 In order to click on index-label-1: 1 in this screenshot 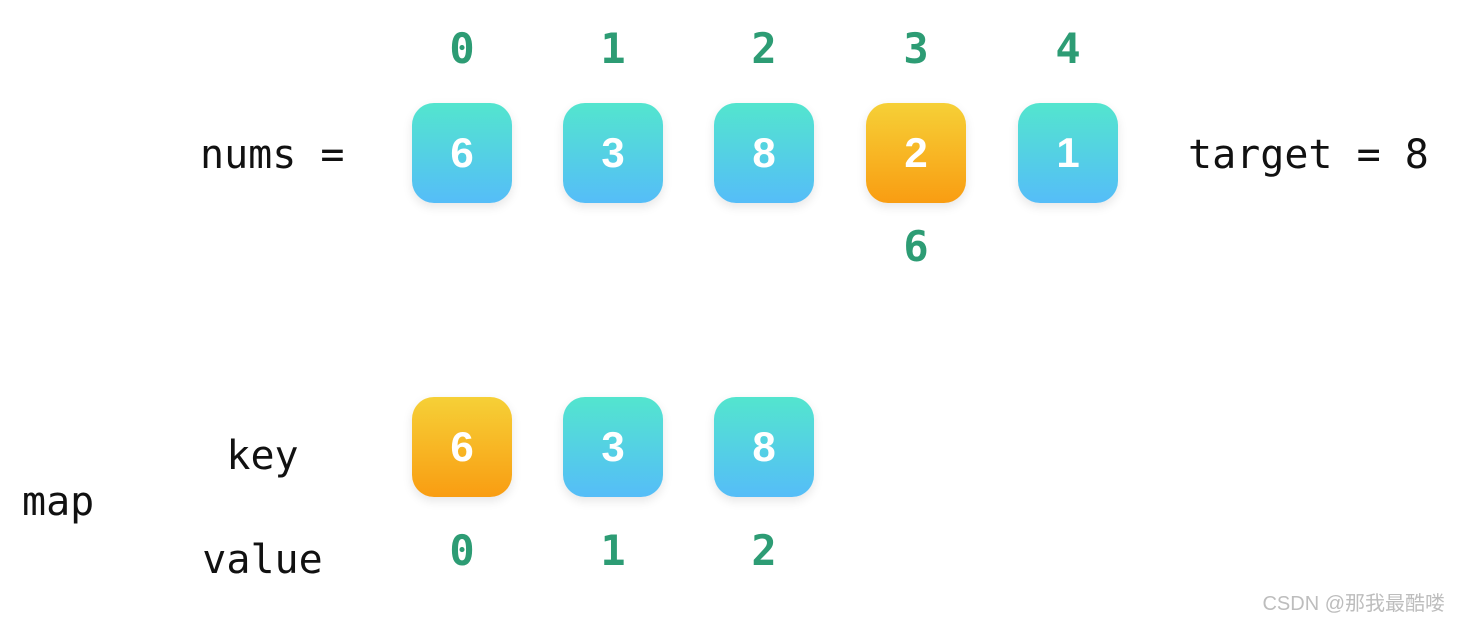, I will do `click(613, 48)`.